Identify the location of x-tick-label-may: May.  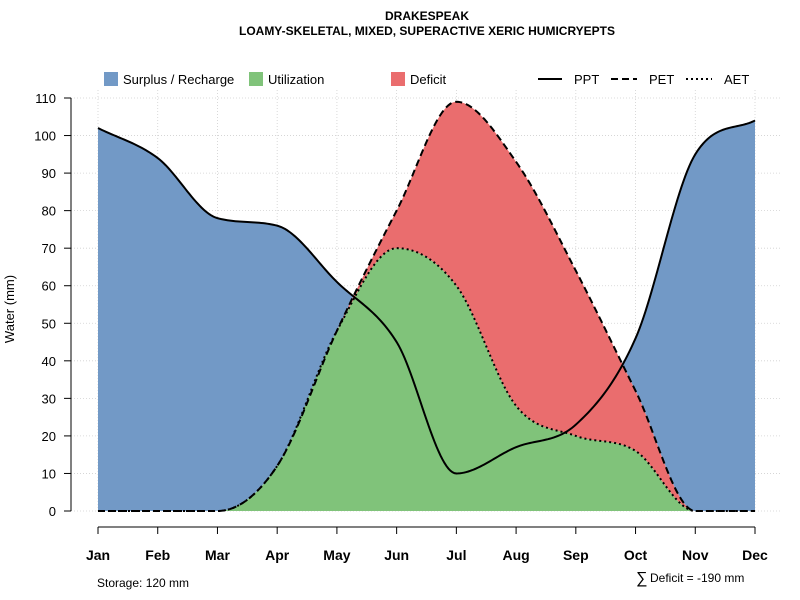
(336, 555).